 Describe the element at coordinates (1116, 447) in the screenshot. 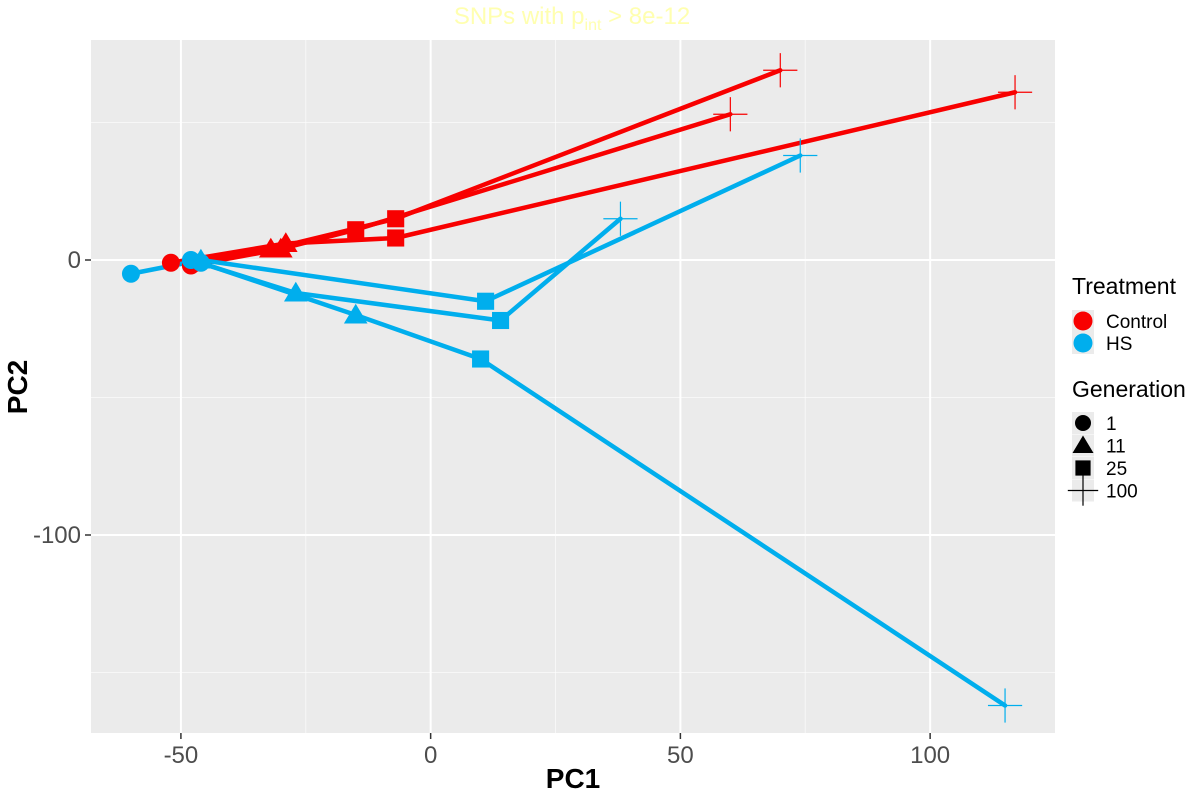

I see `legend-label-gen-11: 11` at that location.